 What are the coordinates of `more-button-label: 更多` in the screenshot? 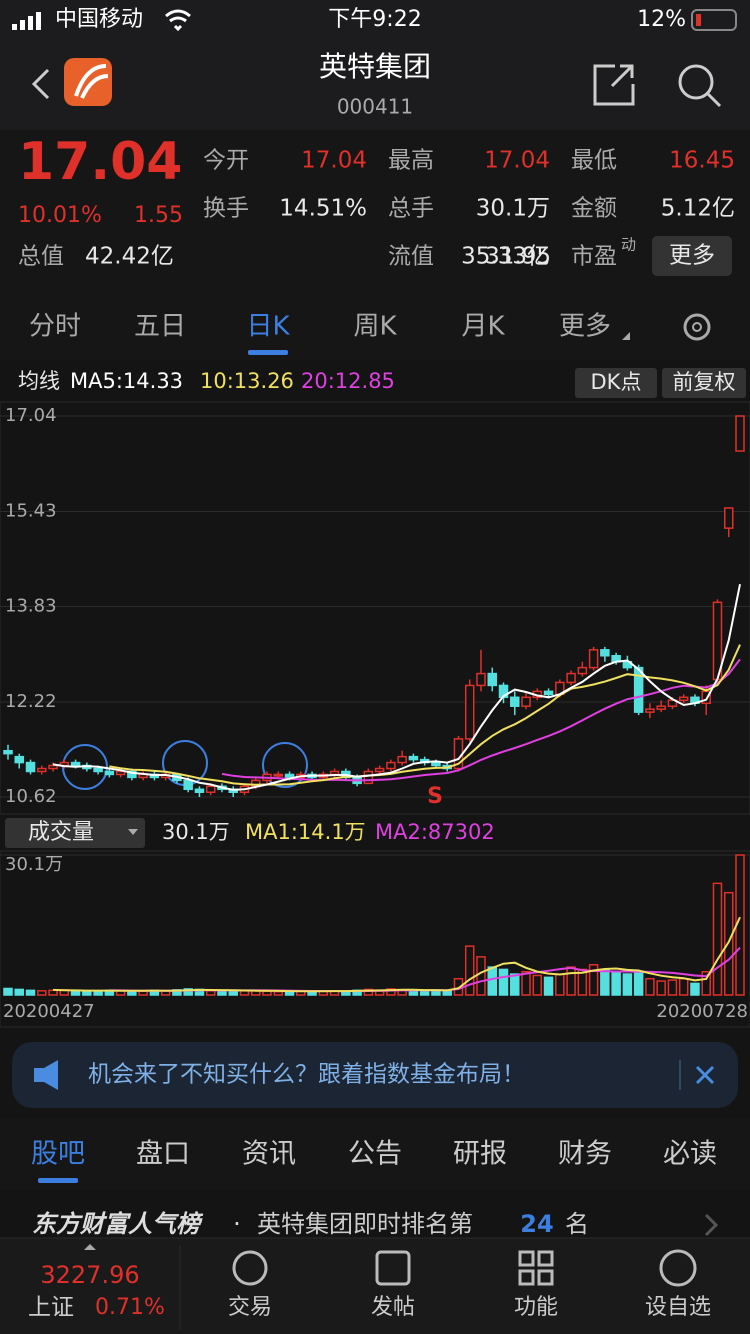 It's located at (692, 256).